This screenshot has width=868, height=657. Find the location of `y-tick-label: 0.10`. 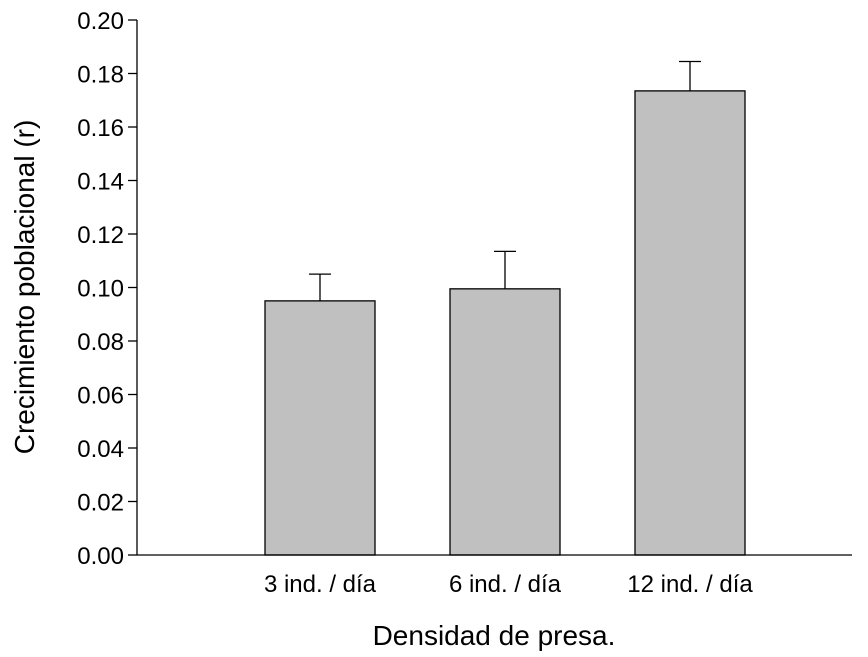

y-tick-label: 0.10 is located at coordinates (100, 289).